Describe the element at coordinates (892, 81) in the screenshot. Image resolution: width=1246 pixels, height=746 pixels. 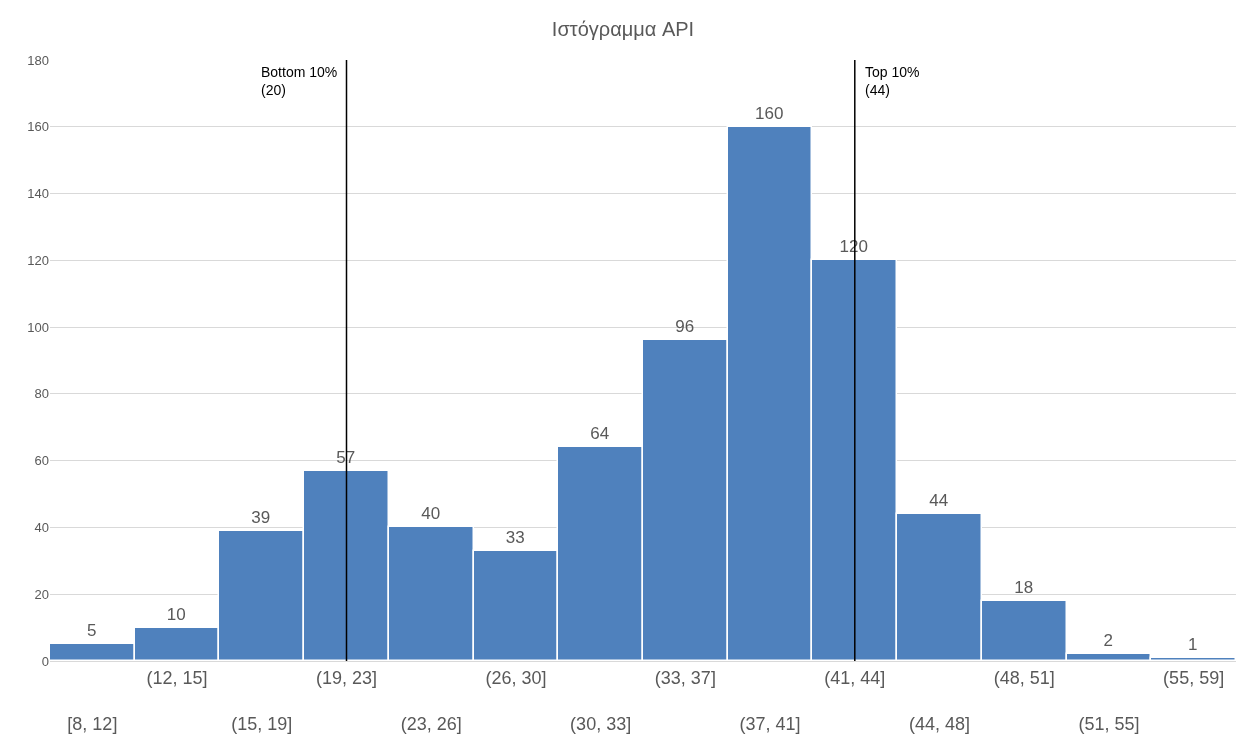
I see `ref-line-label: Top 10% (44)` at that location.